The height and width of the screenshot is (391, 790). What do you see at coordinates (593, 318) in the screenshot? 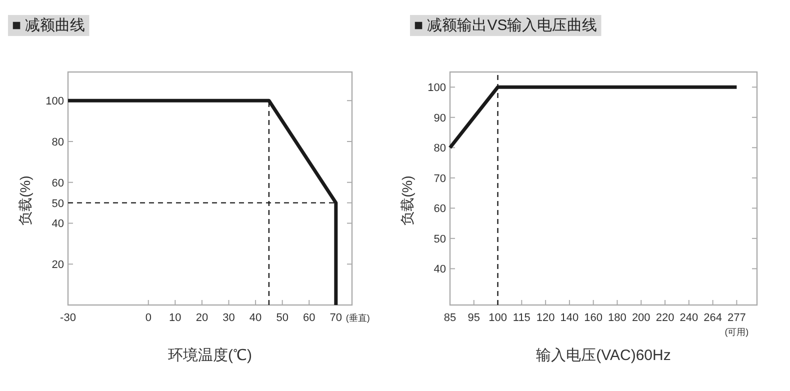
I see `x-tick-label: 160` at bounding box center [593, 318].